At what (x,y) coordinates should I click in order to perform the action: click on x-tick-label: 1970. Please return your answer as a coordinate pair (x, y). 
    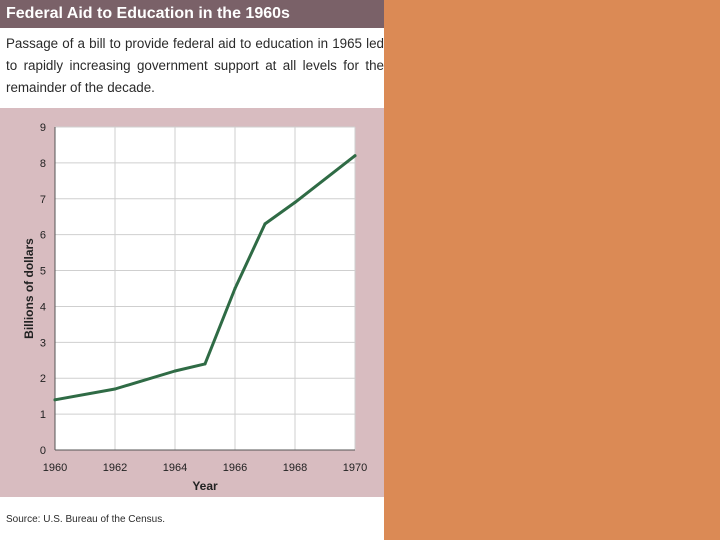
    Looking at the image, I should click on (355, 468).